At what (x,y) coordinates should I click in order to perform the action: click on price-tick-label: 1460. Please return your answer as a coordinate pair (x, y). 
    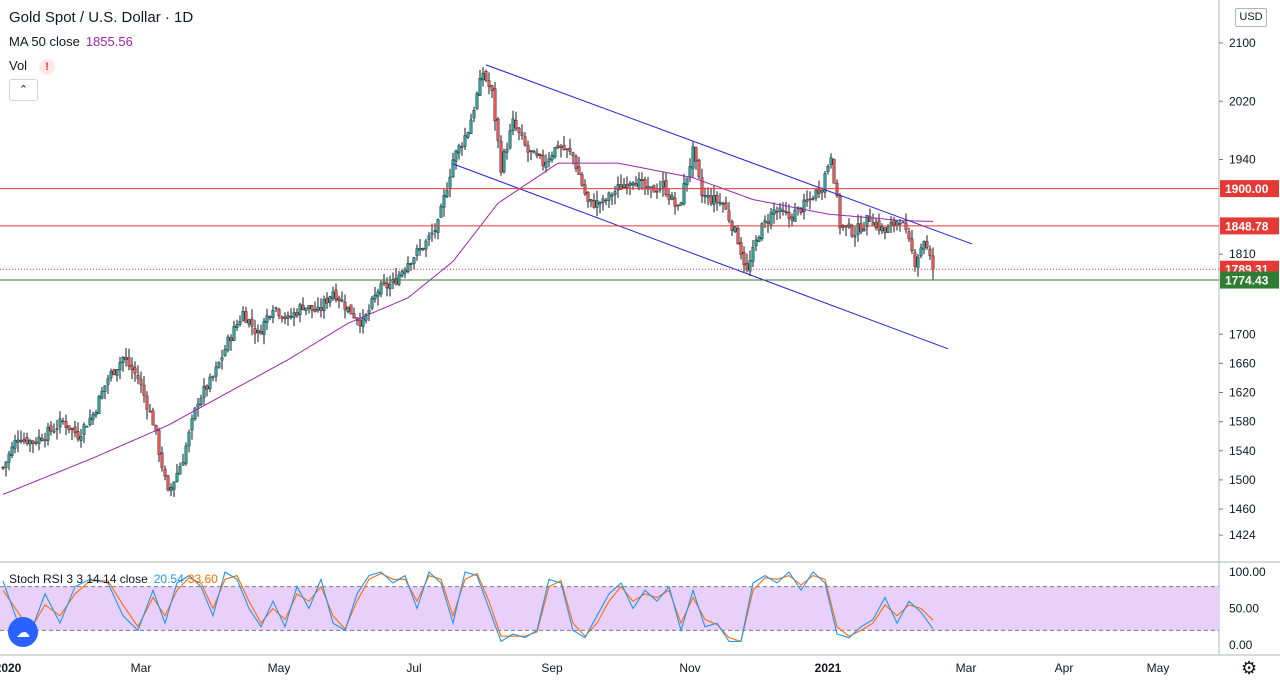
    Looking at the image, I should click on (1242, 509).